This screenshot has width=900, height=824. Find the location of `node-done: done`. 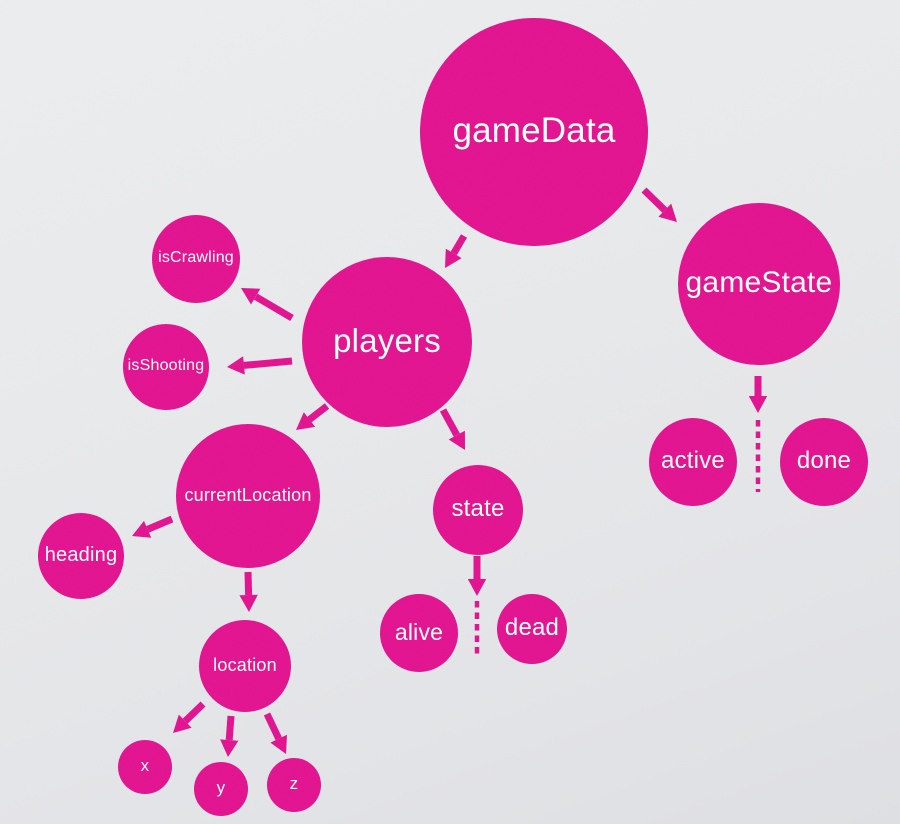

node-done: done is located at coordinates (824, 462).